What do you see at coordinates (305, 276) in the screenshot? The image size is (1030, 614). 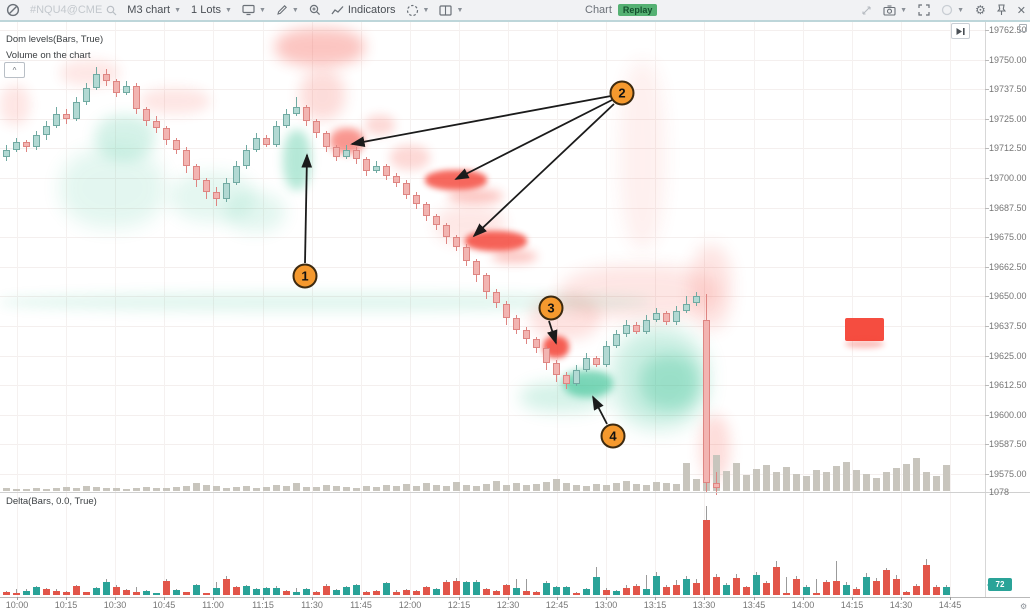 I see `annotation-circle-1: 1` at bounding box center [305, 276].